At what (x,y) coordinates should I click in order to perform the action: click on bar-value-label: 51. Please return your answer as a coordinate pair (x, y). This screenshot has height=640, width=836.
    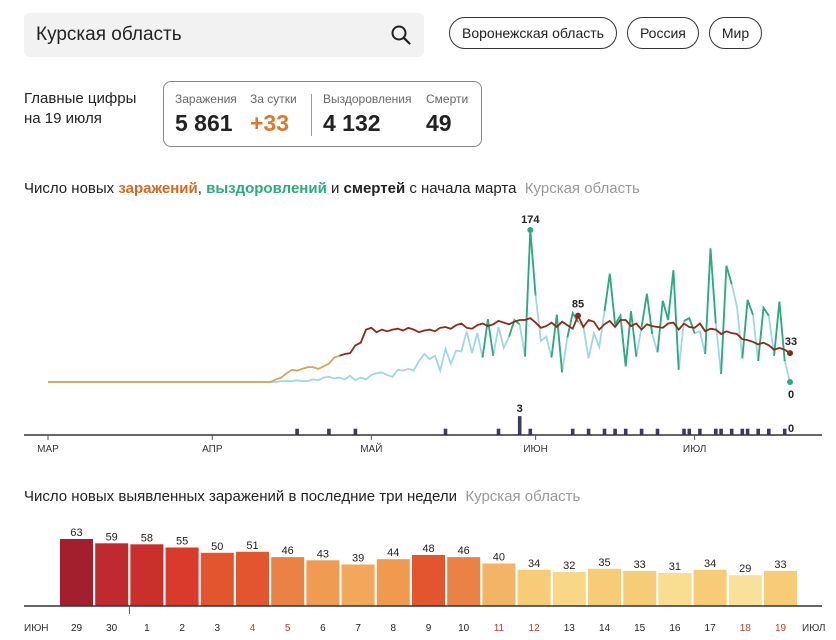
    Looking at the image, I should click on (252, 546).